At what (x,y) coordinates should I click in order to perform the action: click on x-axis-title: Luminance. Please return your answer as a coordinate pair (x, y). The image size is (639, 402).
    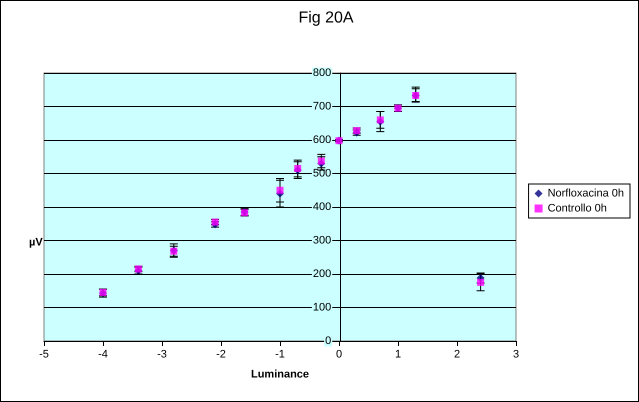
    Looking at the image, I should click on (280, 374).